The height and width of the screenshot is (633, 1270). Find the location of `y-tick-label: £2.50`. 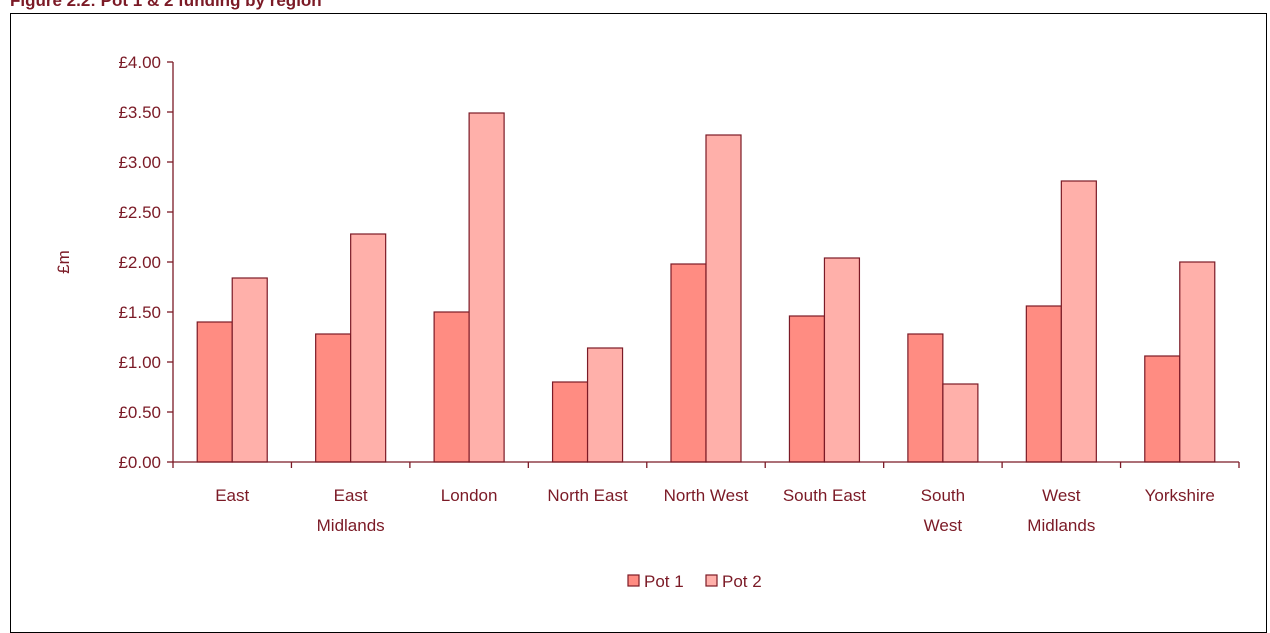

y-tick-label: £2.50 is located at coordinates (139, 212).